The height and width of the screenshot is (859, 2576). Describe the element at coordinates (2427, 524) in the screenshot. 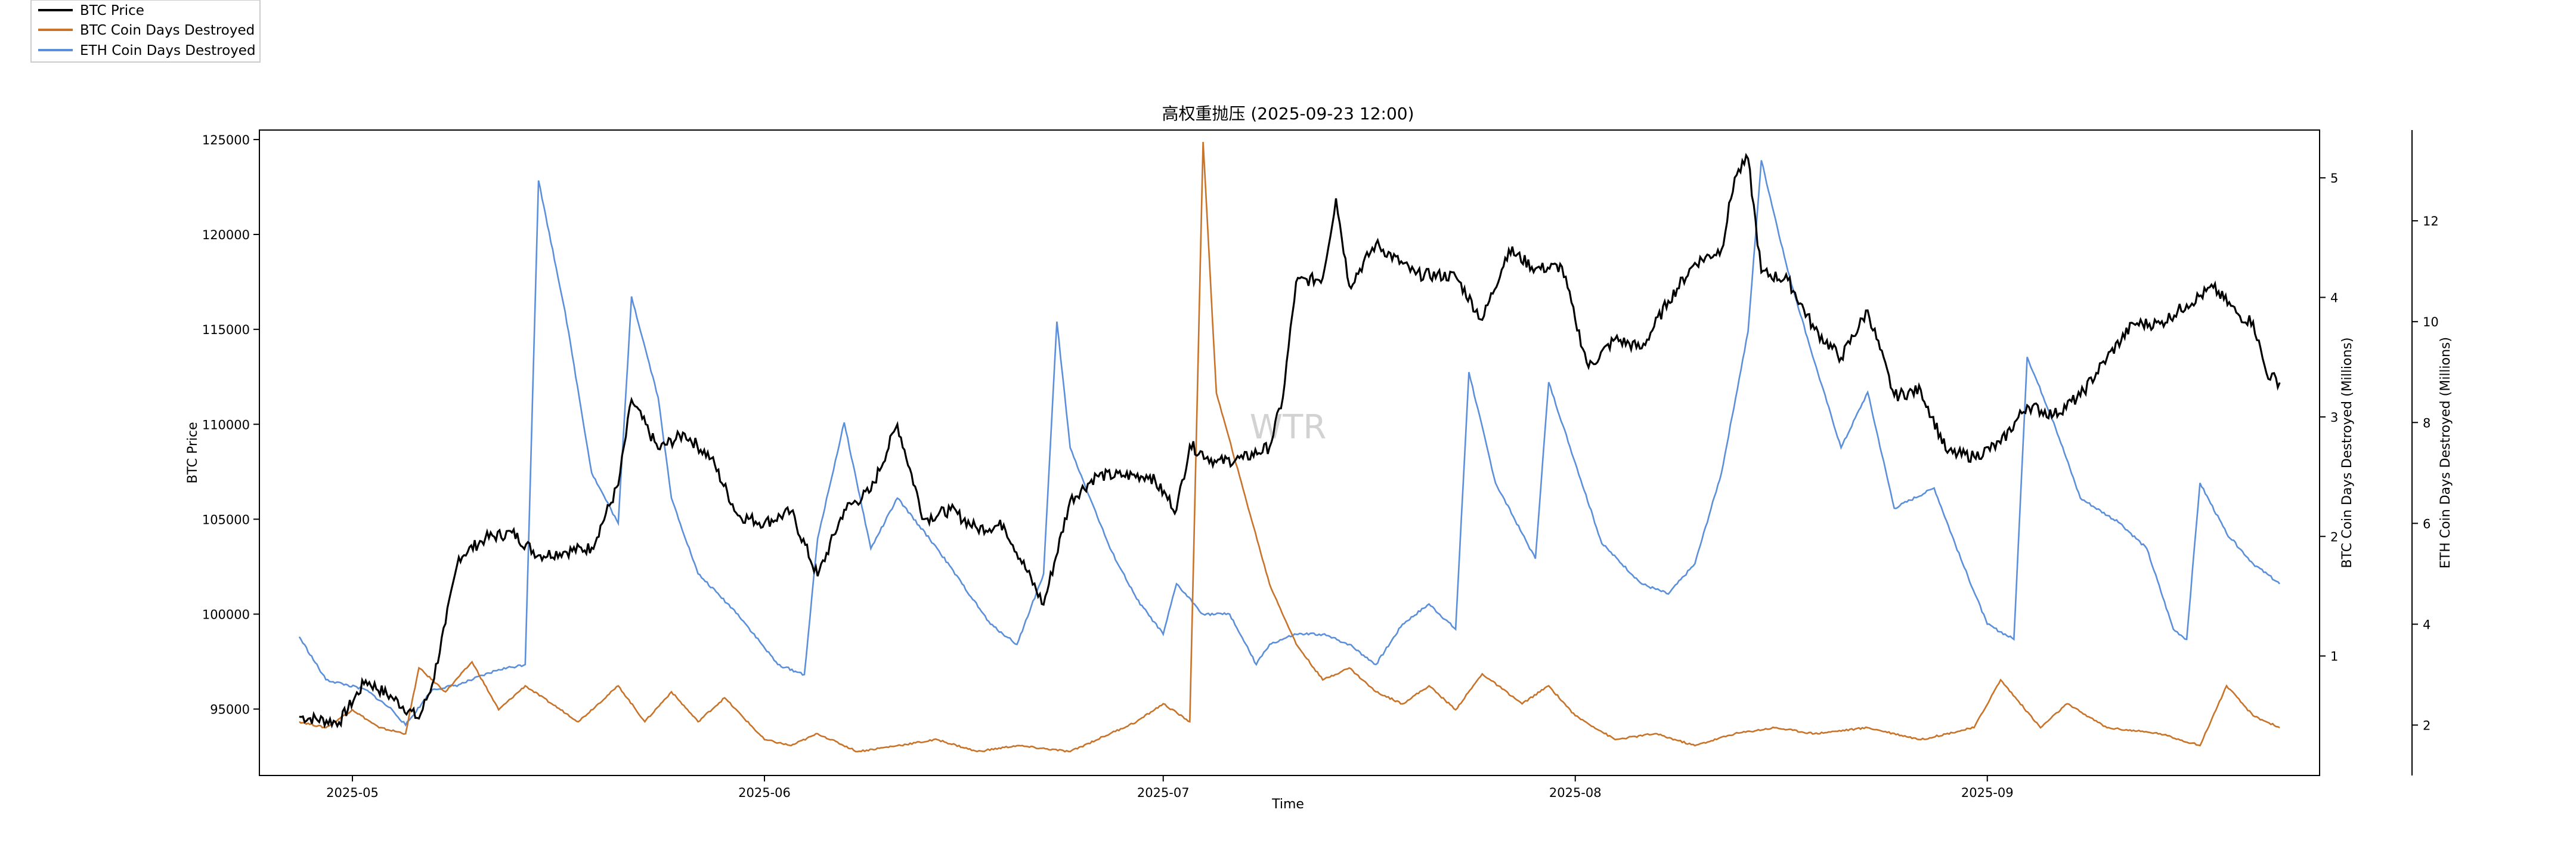

I see `eth-cdd-tick-label-2: 6` at that location.